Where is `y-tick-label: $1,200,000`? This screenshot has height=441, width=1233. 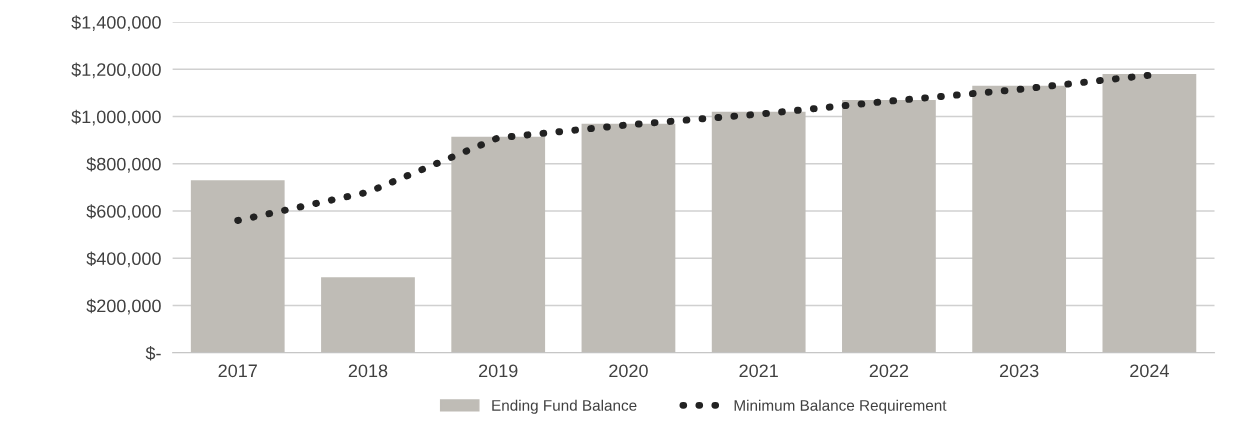
y-tick-label: $1,200,000 is located at coordinates (116, 70).